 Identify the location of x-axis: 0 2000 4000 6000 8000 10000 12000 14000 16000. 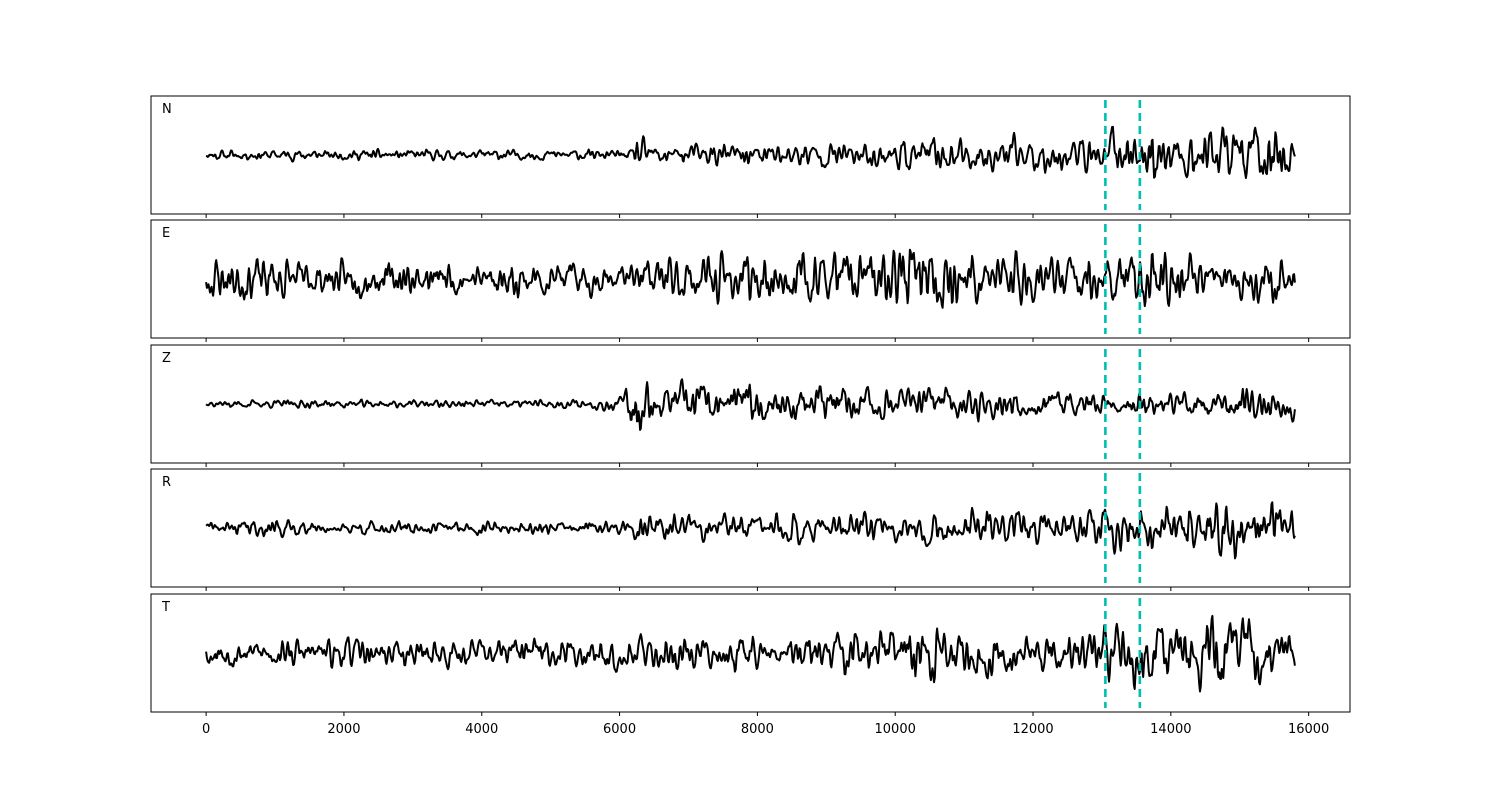
(765, 729).